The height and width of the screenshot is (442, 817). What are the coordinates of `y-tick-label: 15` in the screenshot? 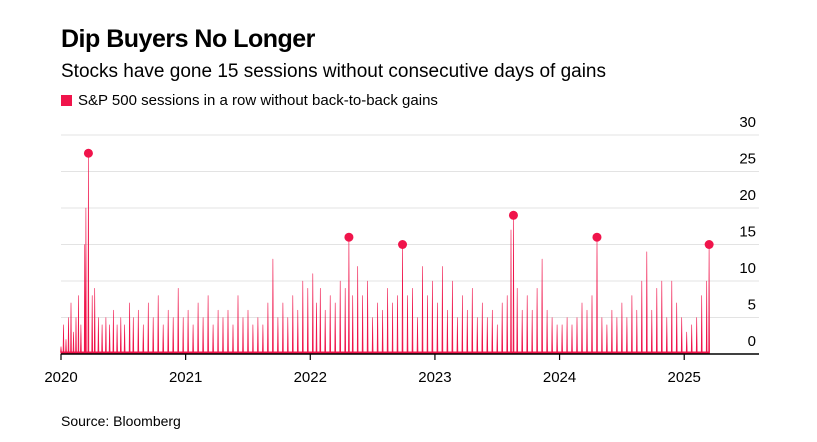 It's located at (747, 232).